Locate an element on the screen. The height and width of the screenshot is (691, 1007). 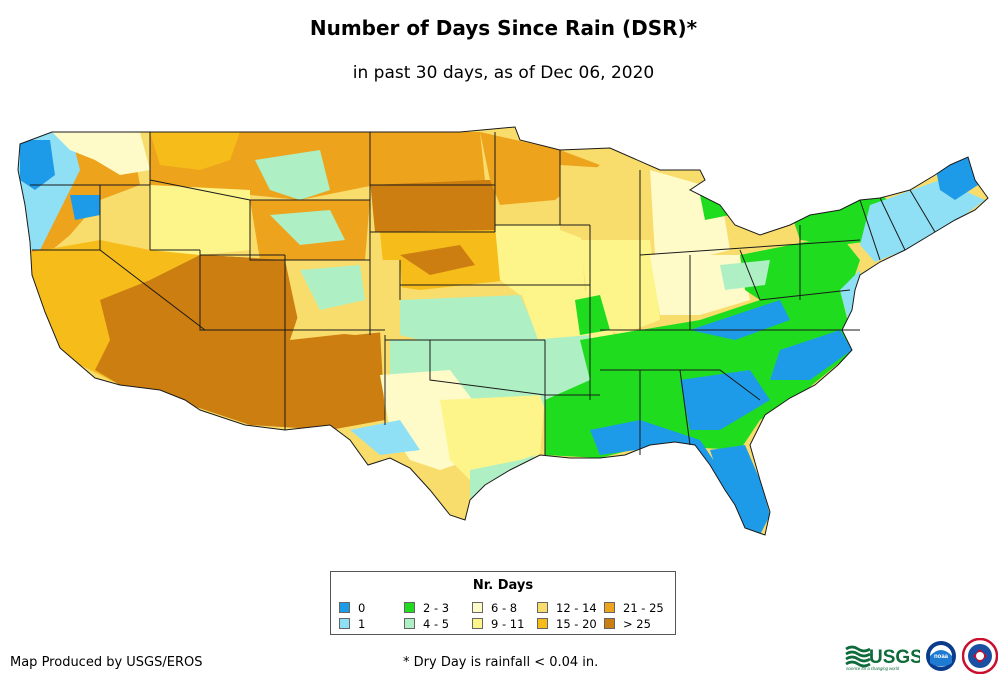
legend-item-9-11: 9 - 11 is located at coordinates (498, 624).